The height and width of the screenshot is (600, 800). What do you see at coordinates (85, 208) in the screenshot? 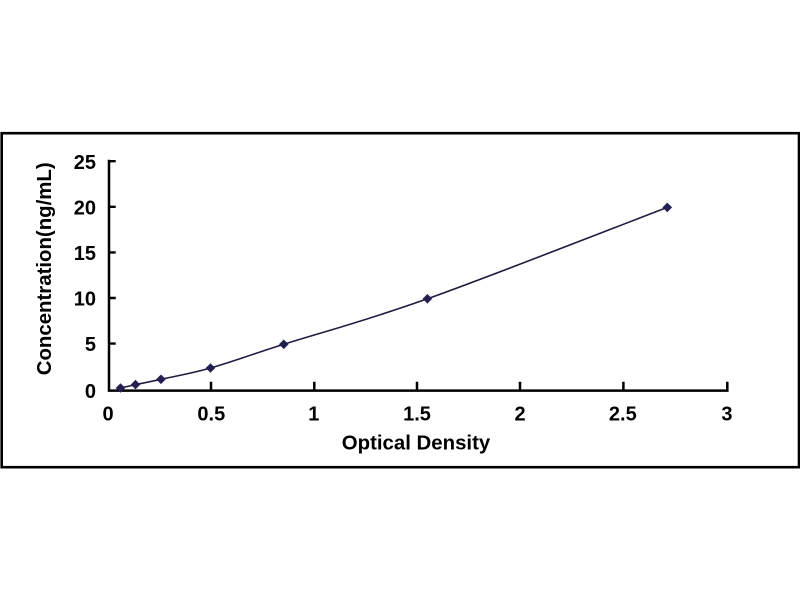
I see `svg-text: 20` at bounding box center [85, 208].